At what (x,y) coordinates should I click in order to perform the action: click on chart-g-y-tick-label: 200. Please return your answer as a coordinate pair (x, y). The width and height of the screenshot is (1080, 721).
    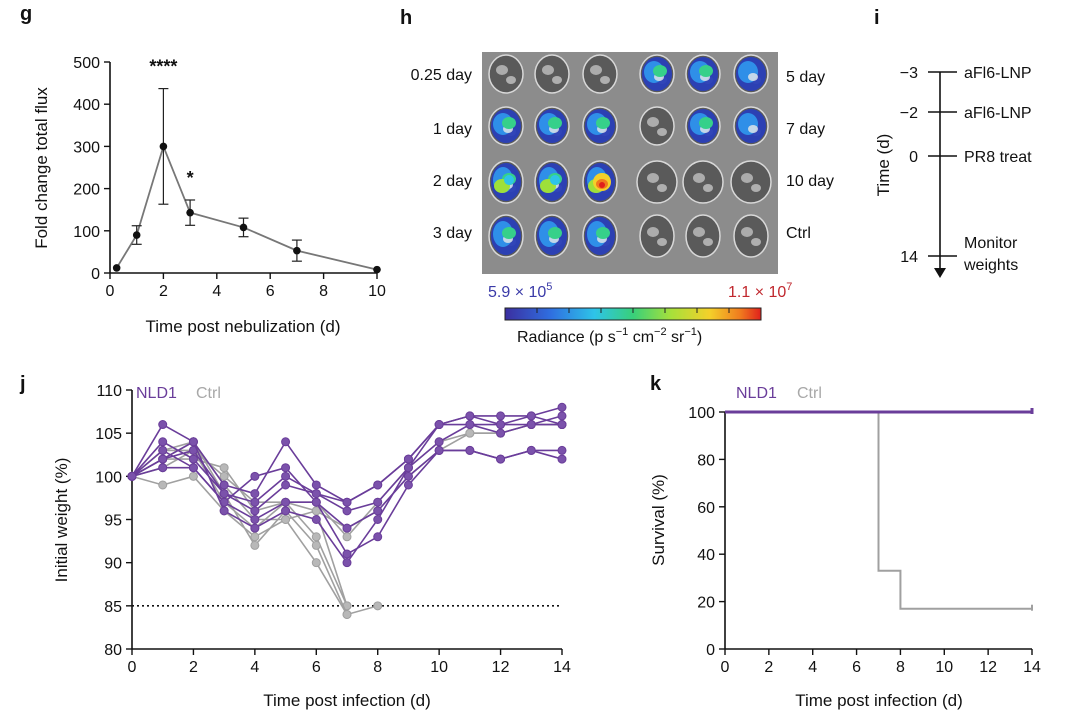
    Looking at the image, I should click on (86, 190).